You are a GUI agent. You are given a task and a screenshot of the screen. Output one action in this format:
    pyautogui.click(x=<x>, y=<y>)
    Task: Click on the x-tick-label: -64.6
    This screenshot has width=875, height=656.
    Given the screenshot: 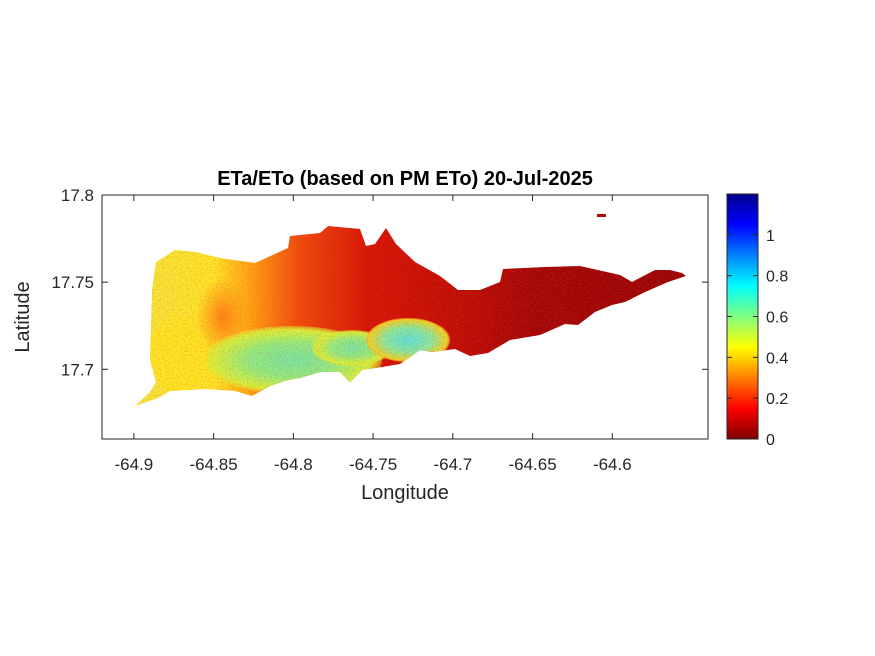 What is the action you would take?
    pyautogui.click(x=612, y=464)
    